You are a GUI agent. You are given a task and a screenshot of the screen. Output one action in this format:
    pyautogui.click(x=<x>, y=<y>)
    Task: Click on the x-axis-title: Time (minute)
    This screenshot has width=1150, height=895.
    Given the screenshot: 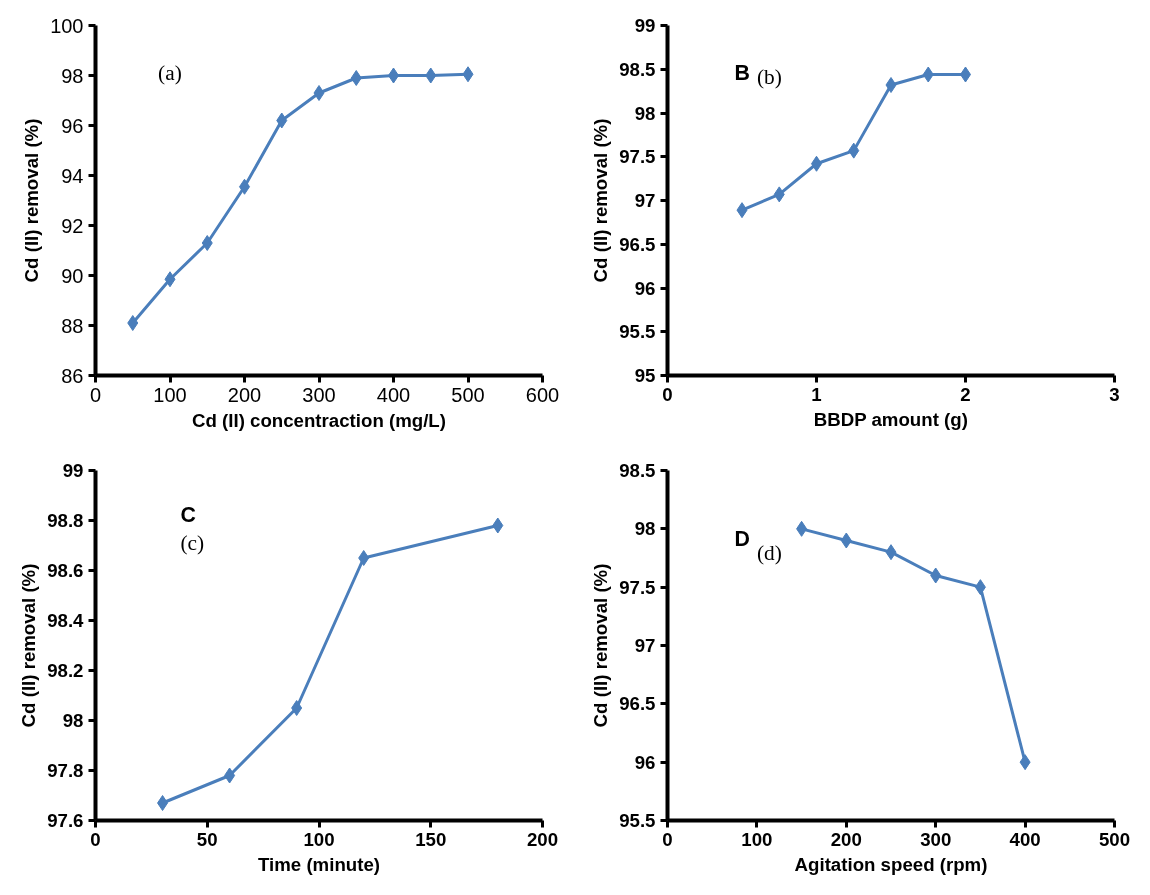 What is the action you would take?
    pyautogui.click(x=319, y=864)
    